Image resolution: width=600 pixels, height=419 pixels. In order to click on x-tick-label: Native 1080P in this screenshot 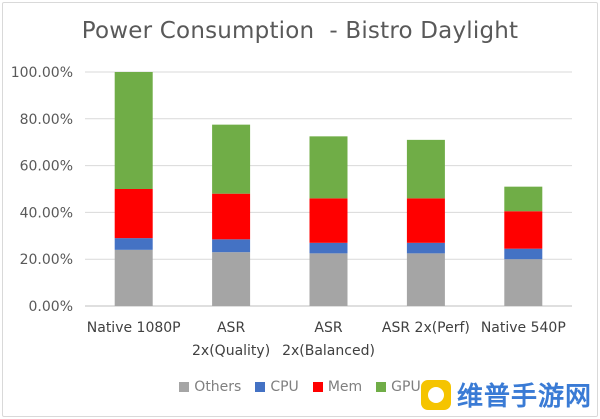, I will do `click(134, 328)`.